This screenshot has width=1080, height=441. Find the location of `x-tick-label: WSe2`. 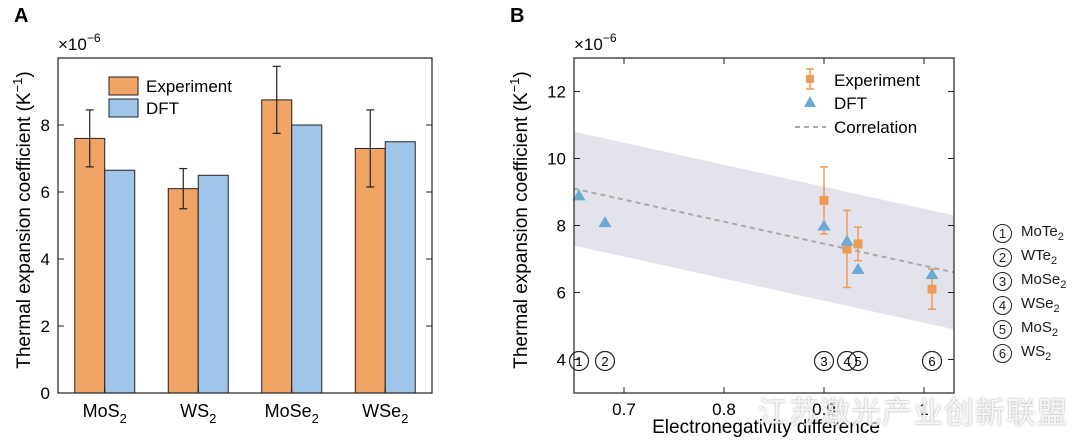

x-tick-label: WSe2 is located at coordinates (385, 413).